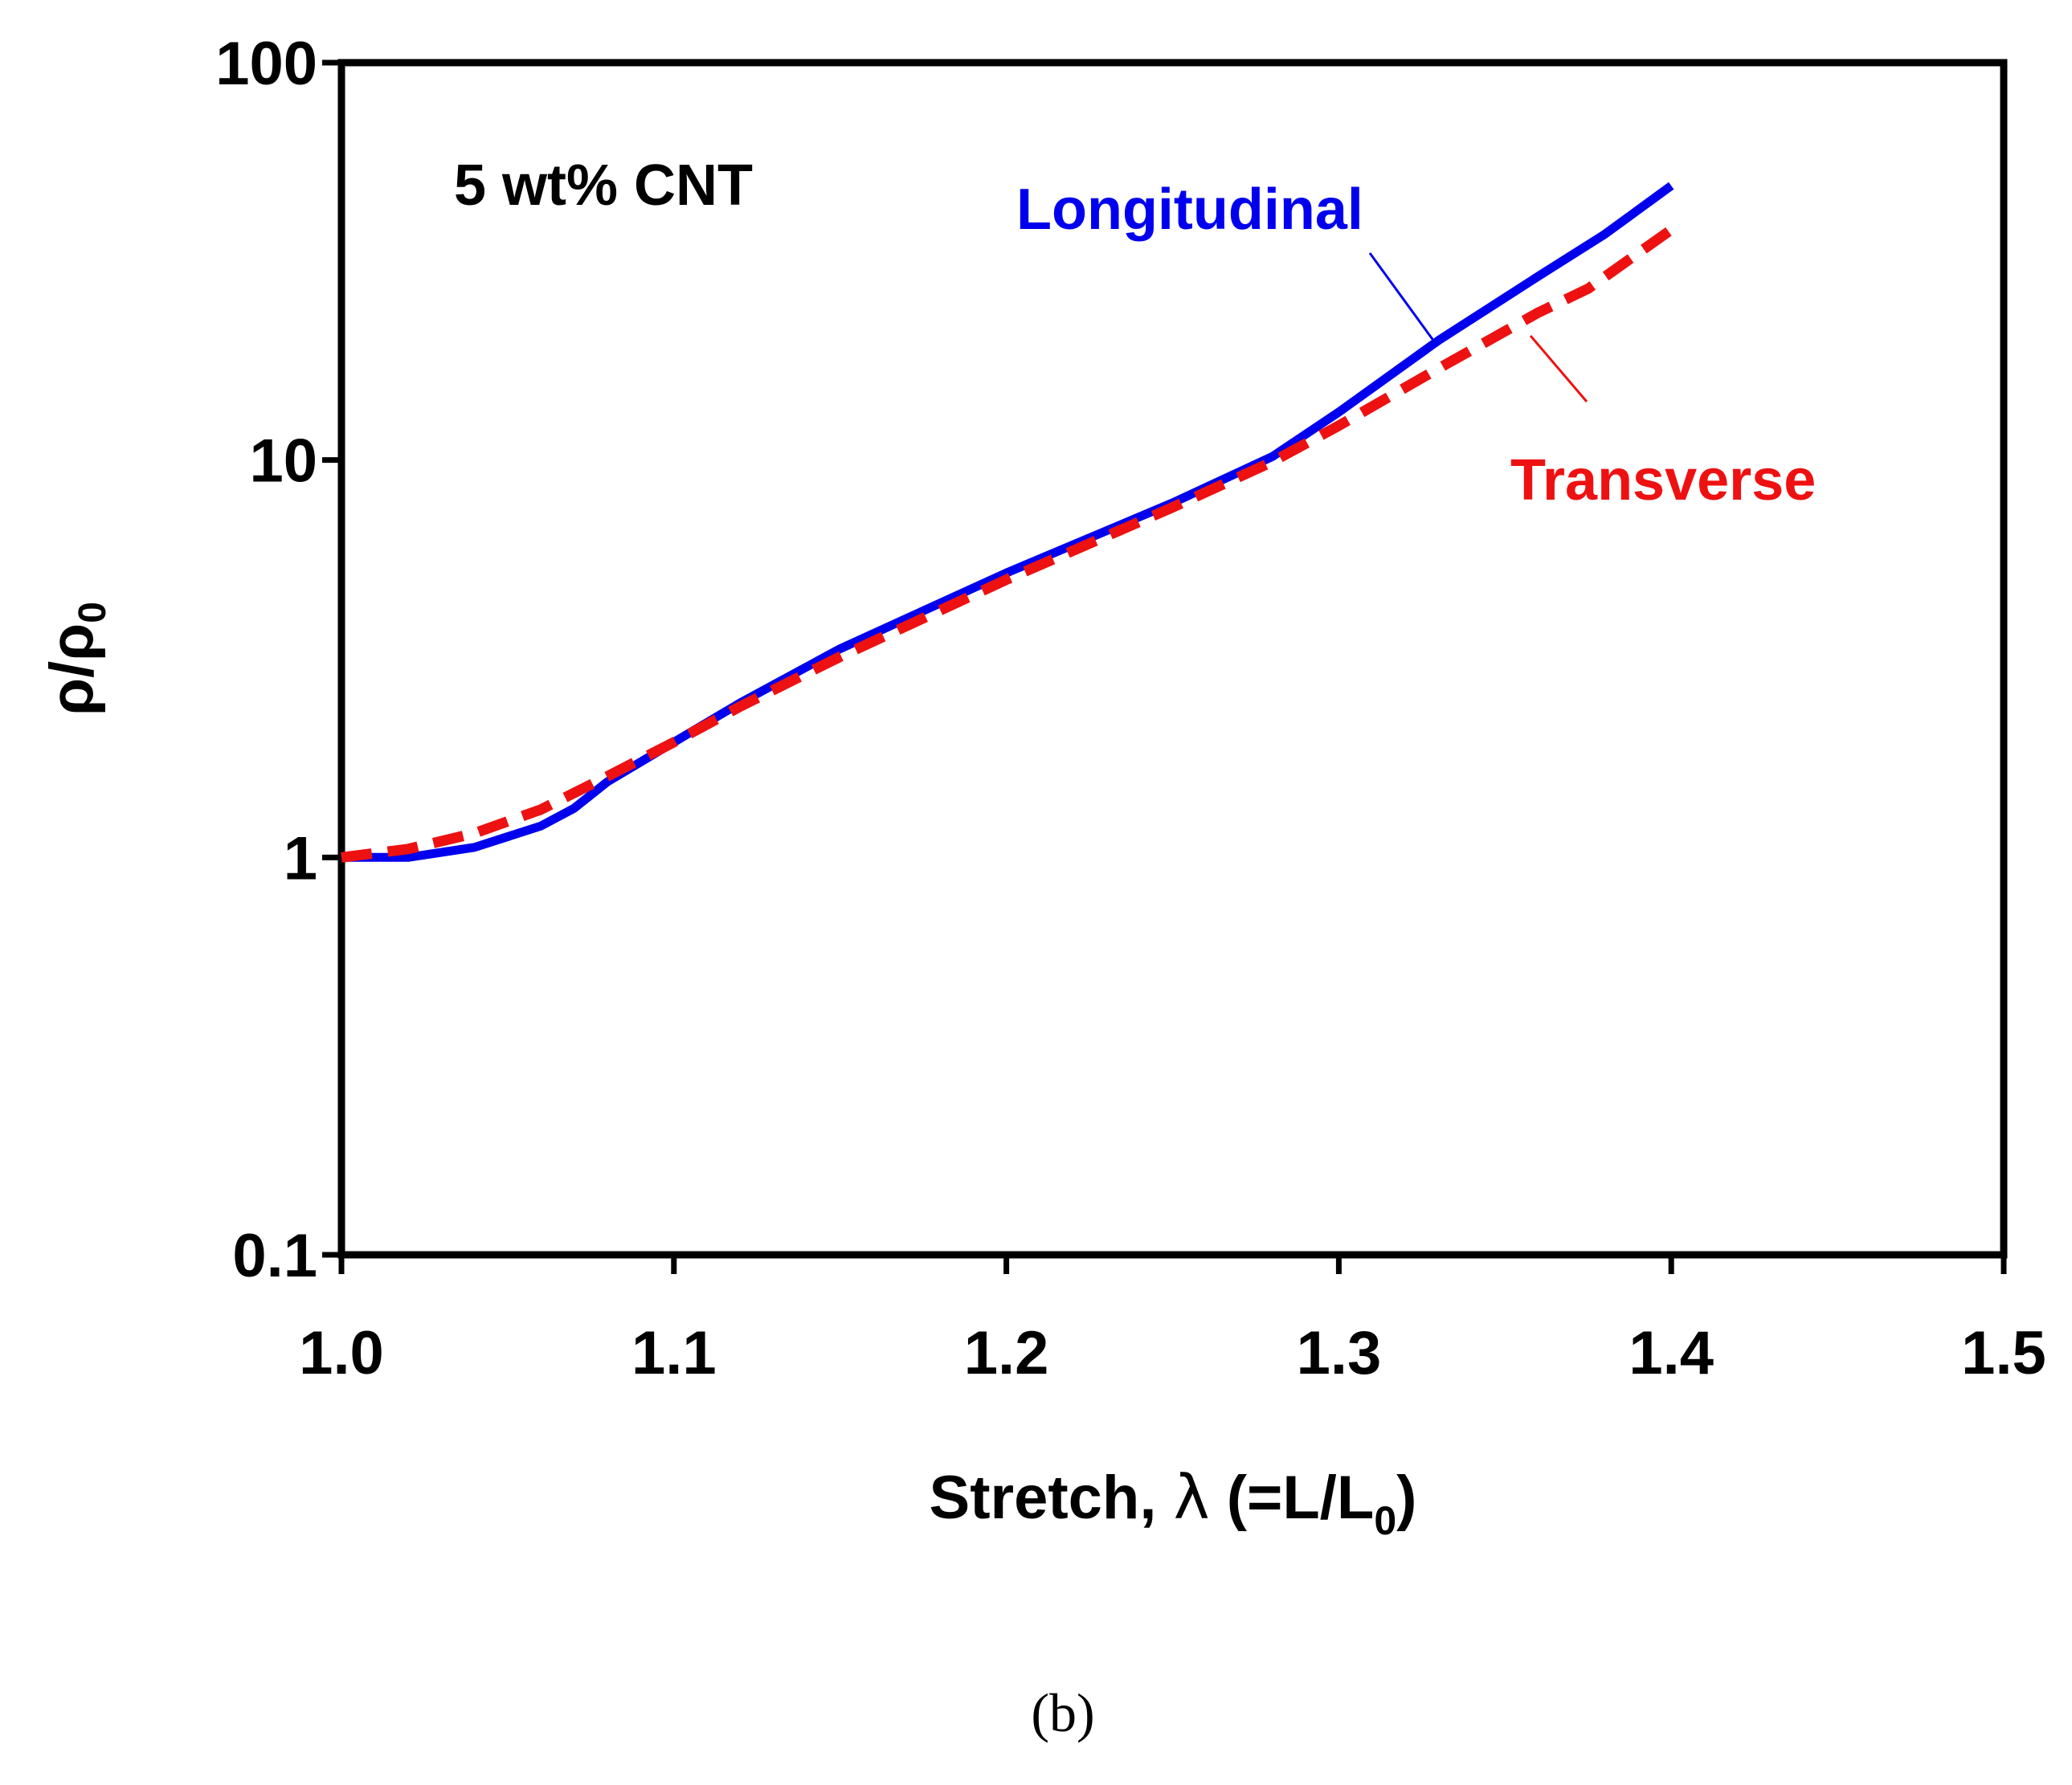 Image resolution: width=2072 pixels, height=1785 pixels. I want to click on y-tick-label: 1, so click(300, 858).